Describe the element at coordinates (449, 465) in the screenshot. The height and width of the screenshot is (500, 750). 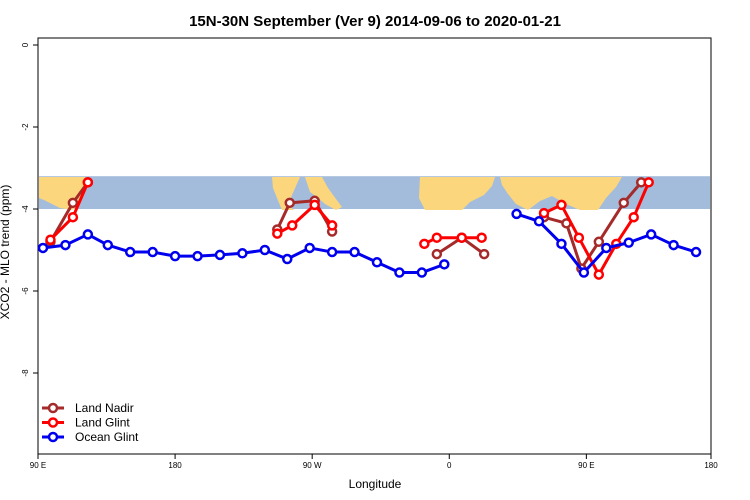
I see `x-tick-label: 0` at that location.